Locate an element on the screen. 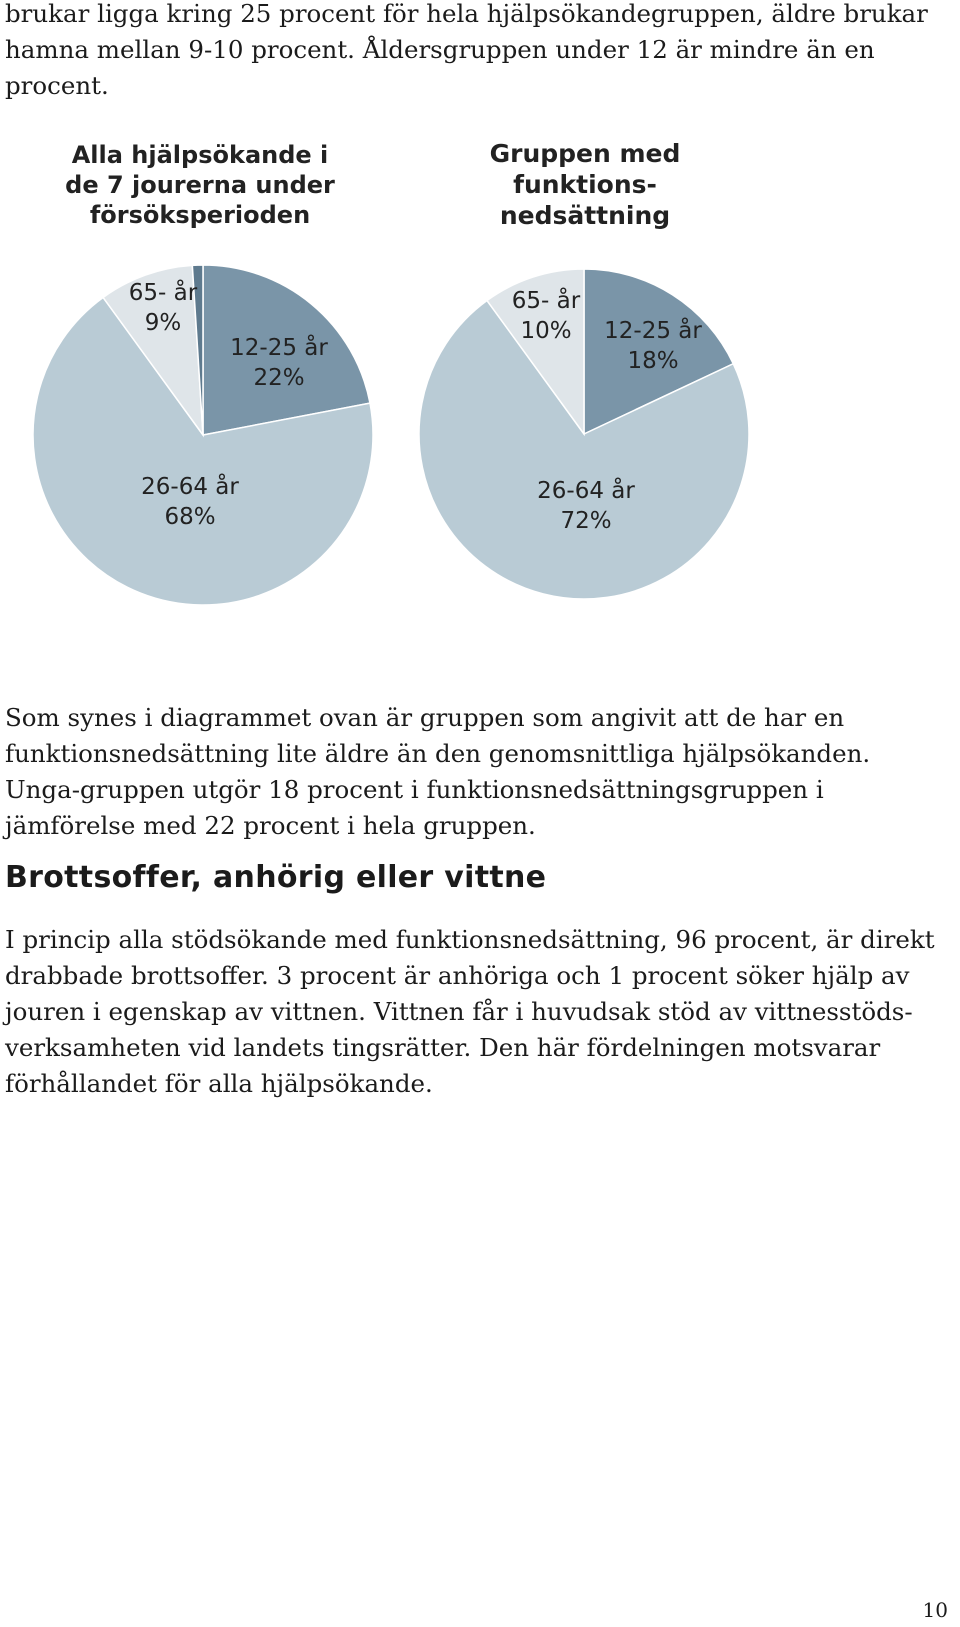  slice-value-label: 10% is located at coordinates (545, 331).